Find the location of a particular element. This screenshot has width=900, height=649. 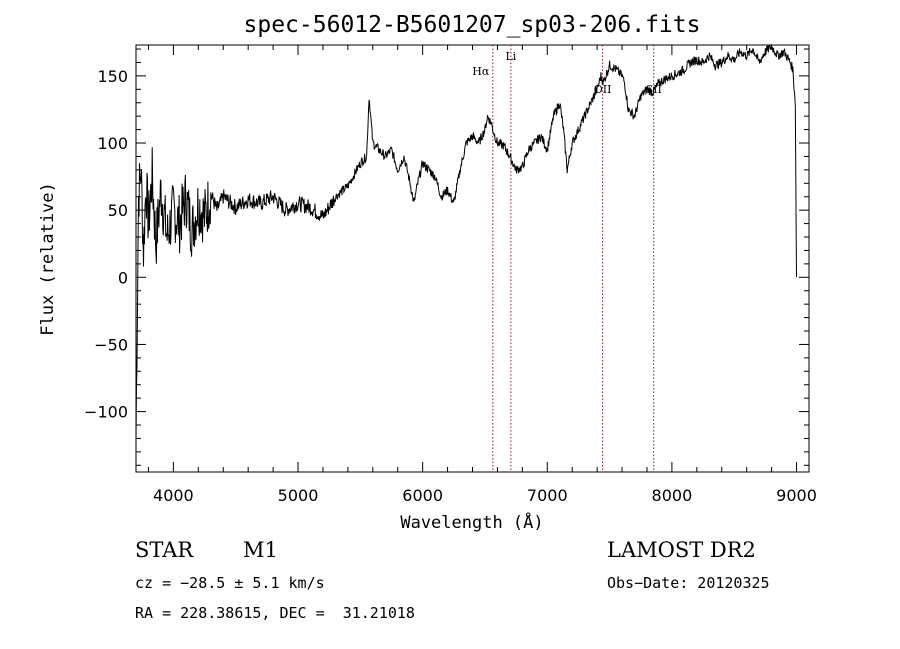

velocity-text: cz = −28.5 ± 5.1 km/s is located at coordinates (230, 583).